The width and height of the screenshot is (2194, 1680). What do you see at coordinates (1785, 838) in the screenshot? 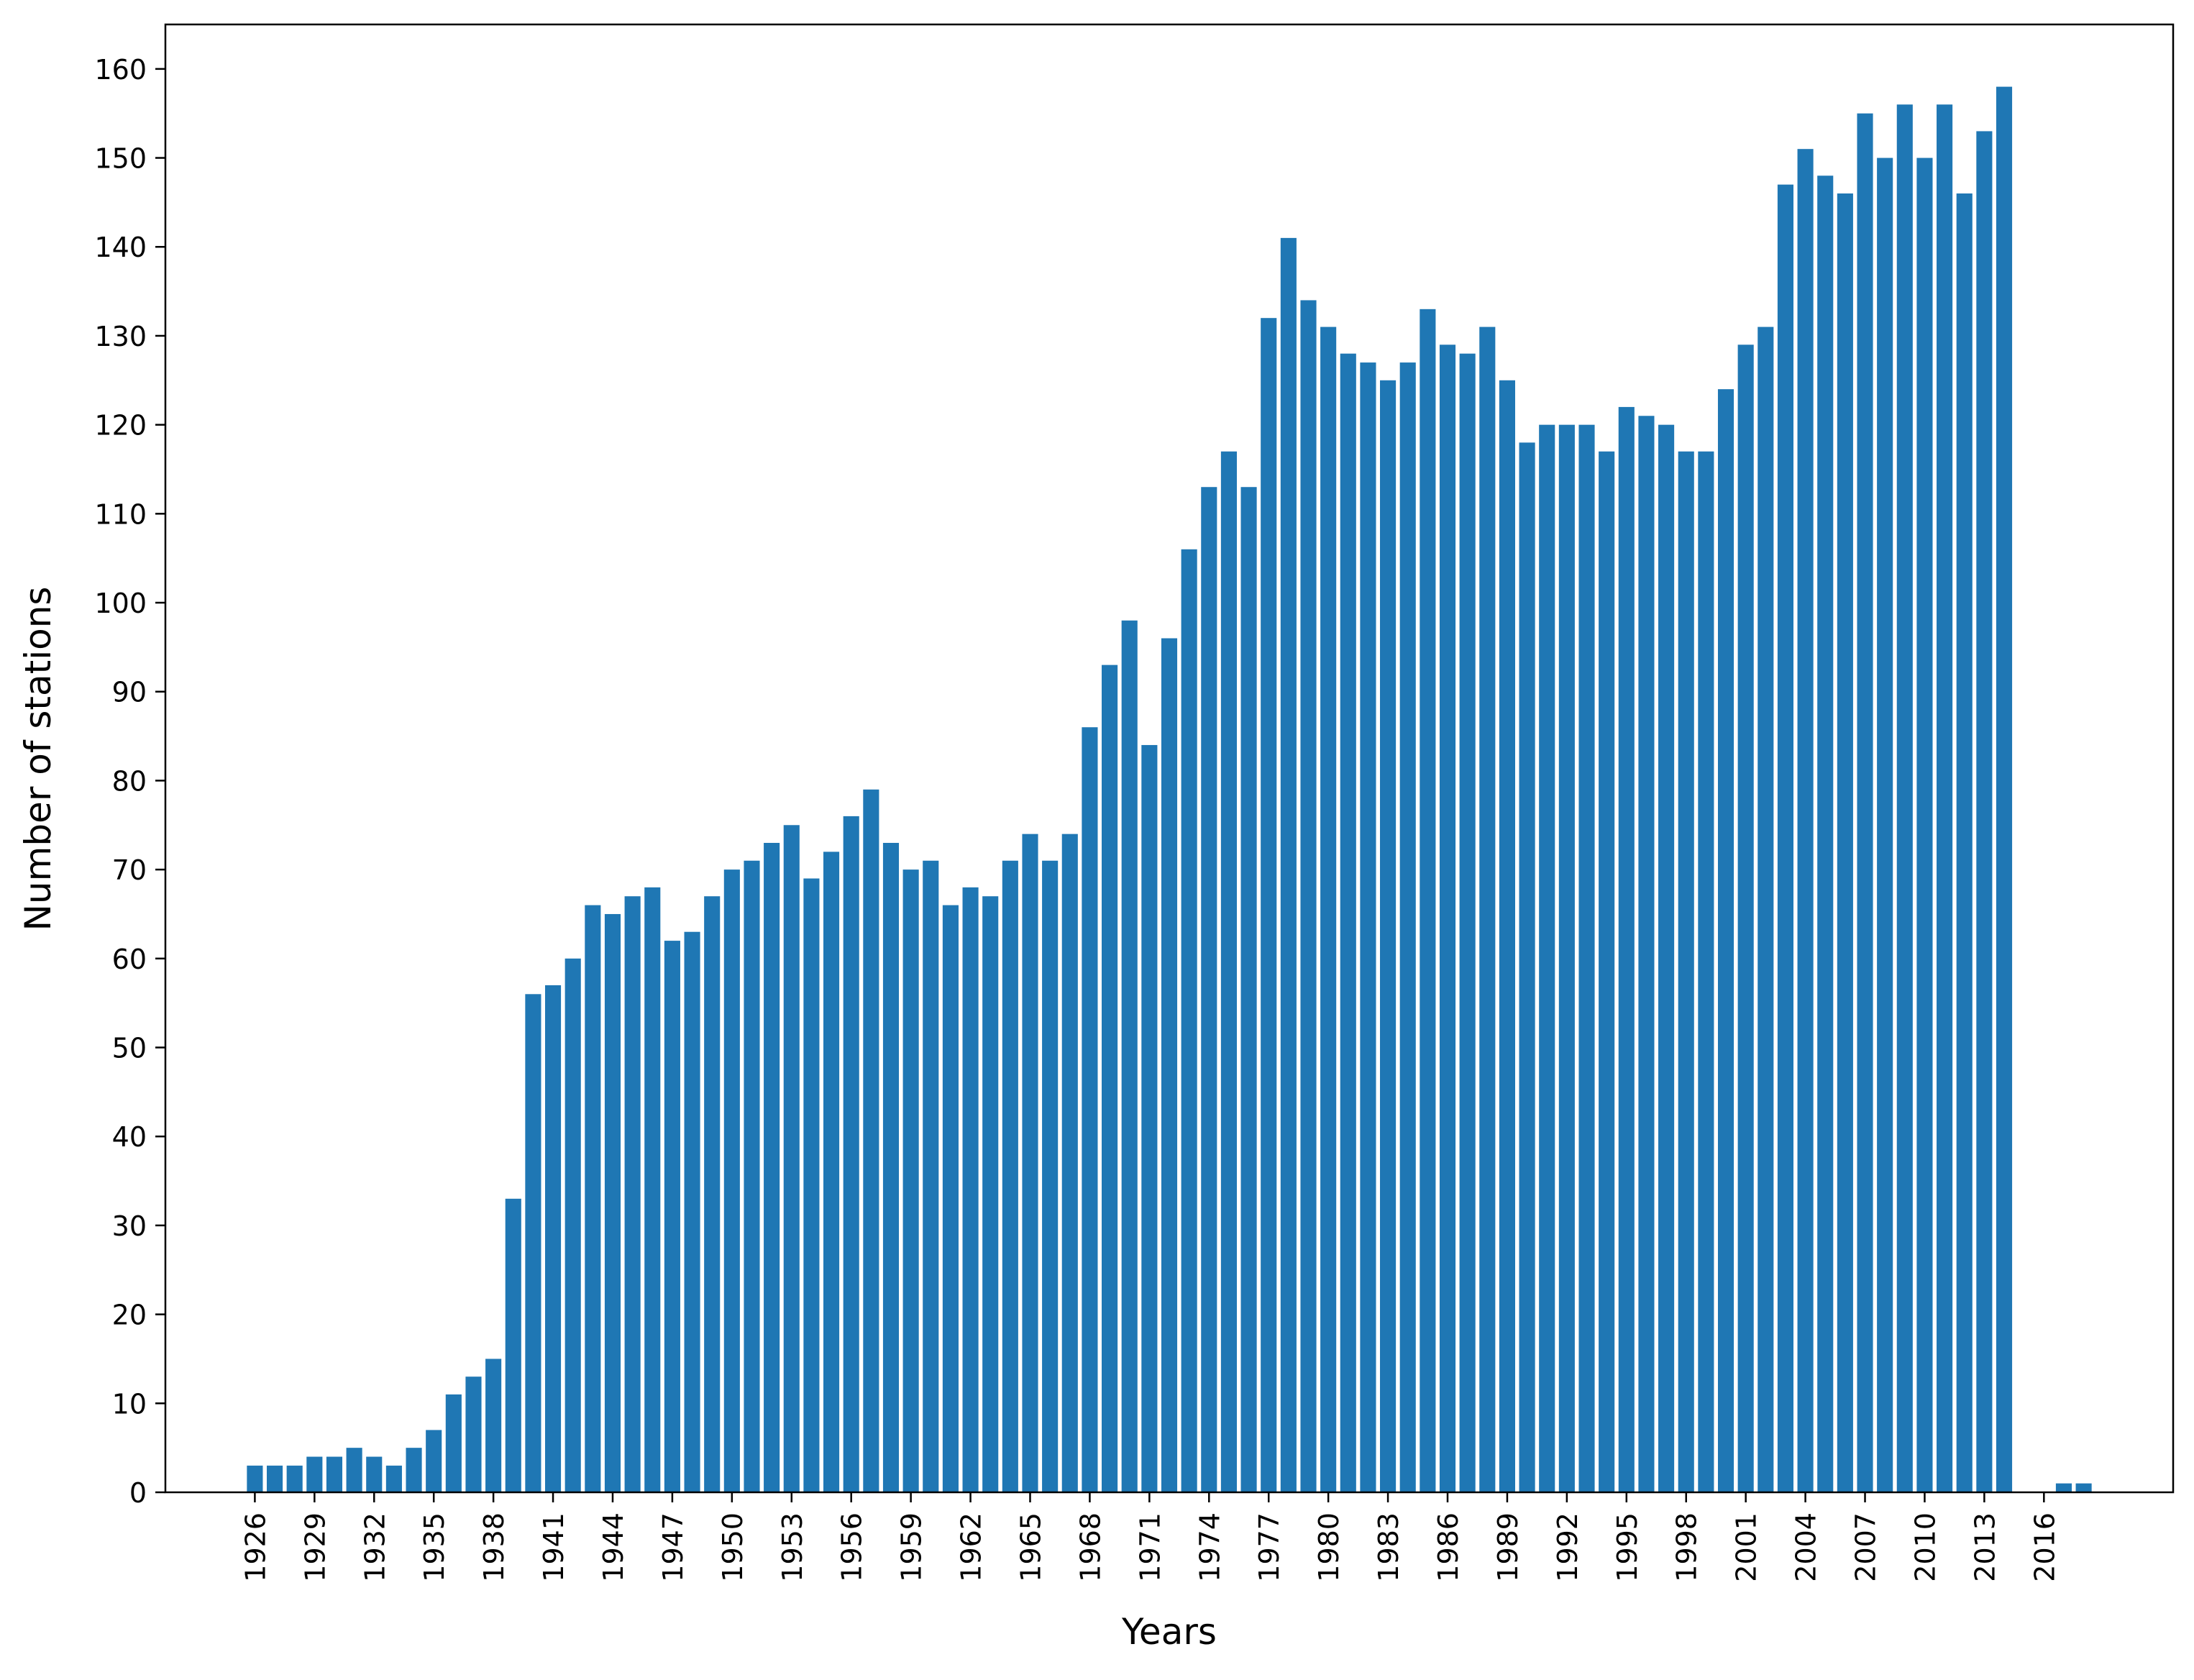
I see `bar-2003` at bounding box center [1785, 838].